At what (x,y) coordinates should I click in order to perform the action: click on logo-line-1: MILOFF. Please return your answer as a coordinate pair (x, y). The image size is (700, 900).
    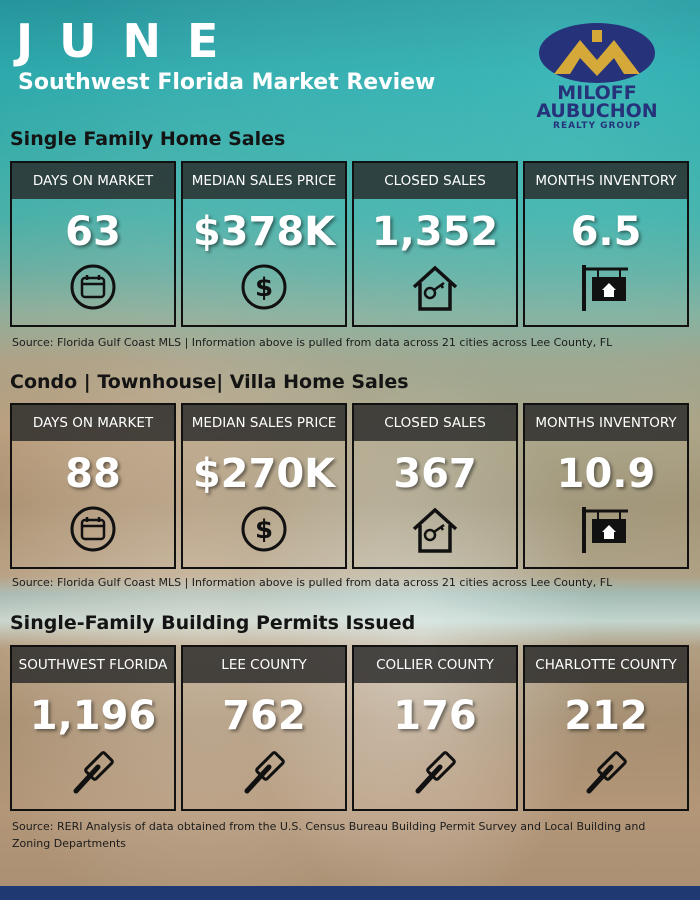
    Looking at the image, I should click on (597, 93).